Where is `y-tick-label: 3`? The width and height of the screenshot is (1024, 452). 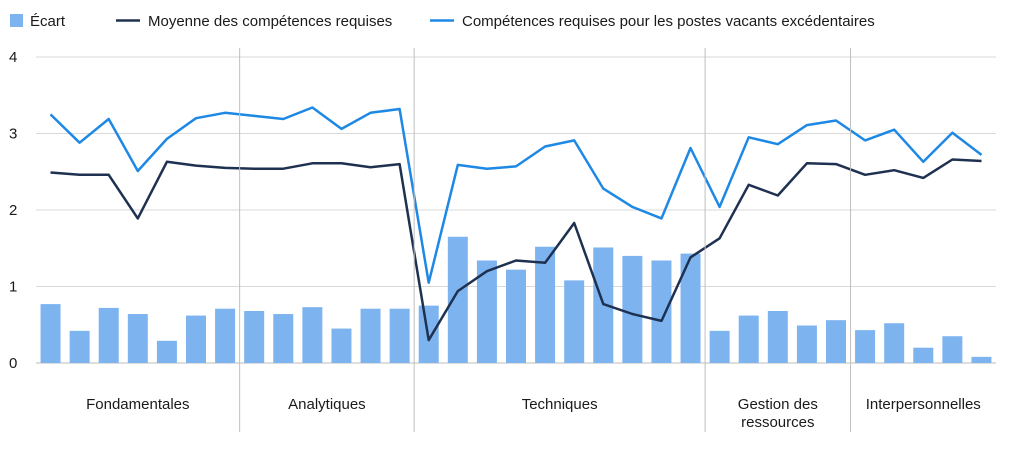
y-tick-label: 3 is located at coordinates (13, 134).